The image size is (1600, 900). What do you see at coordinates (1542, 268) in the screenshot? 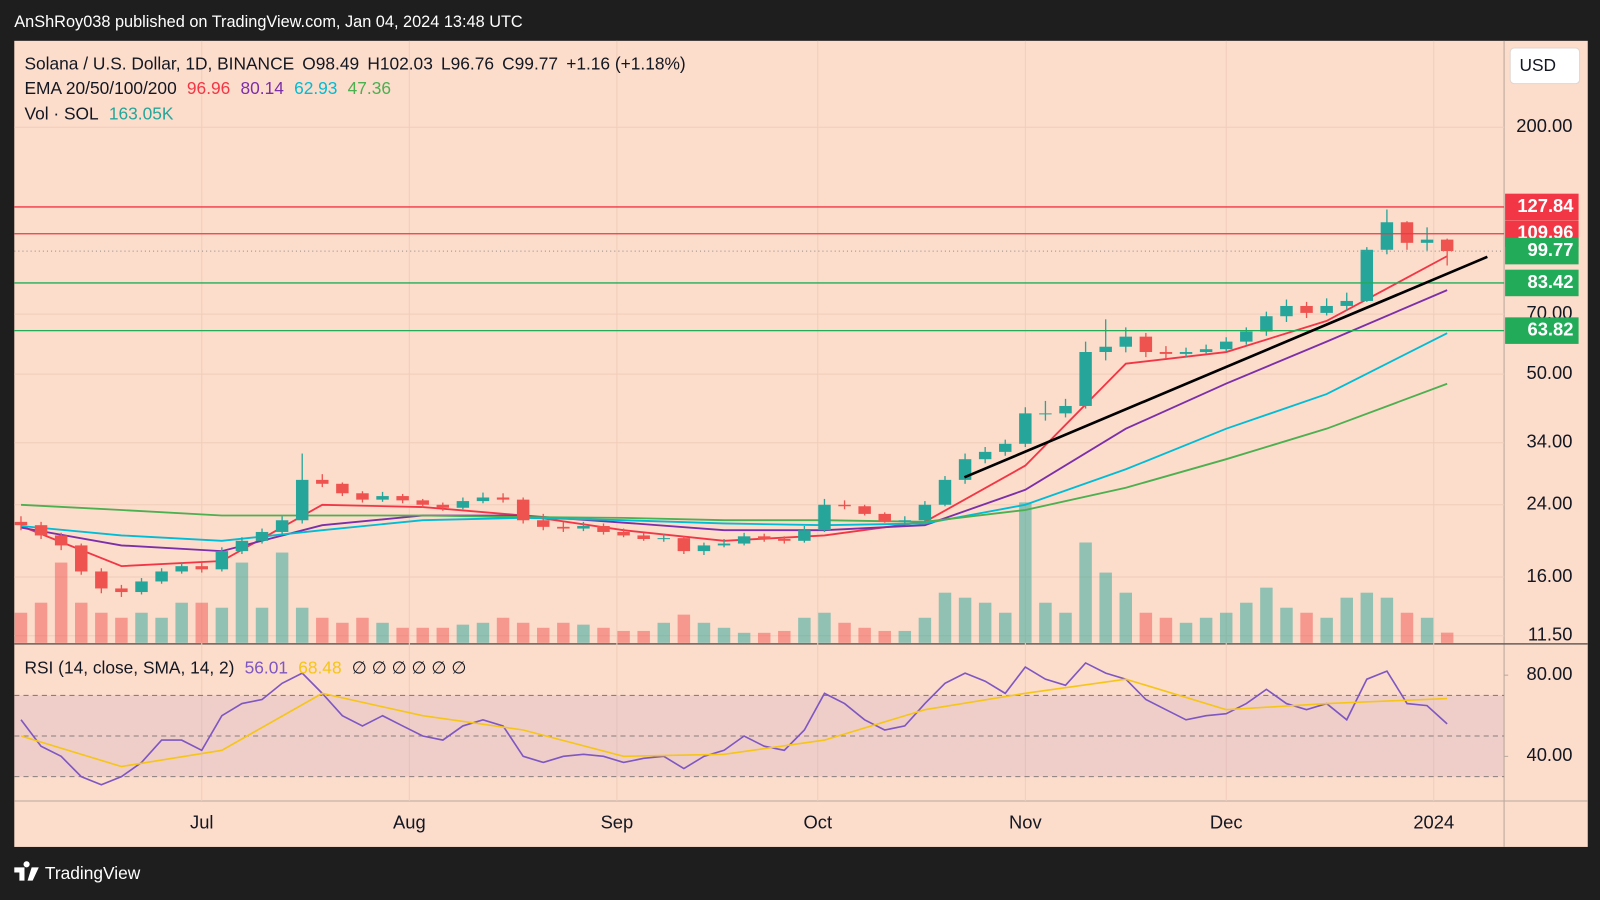
I see `tag-layer: 127.84 109.96 83.42 63.82 99.77` at bounding box center [1542, 268].